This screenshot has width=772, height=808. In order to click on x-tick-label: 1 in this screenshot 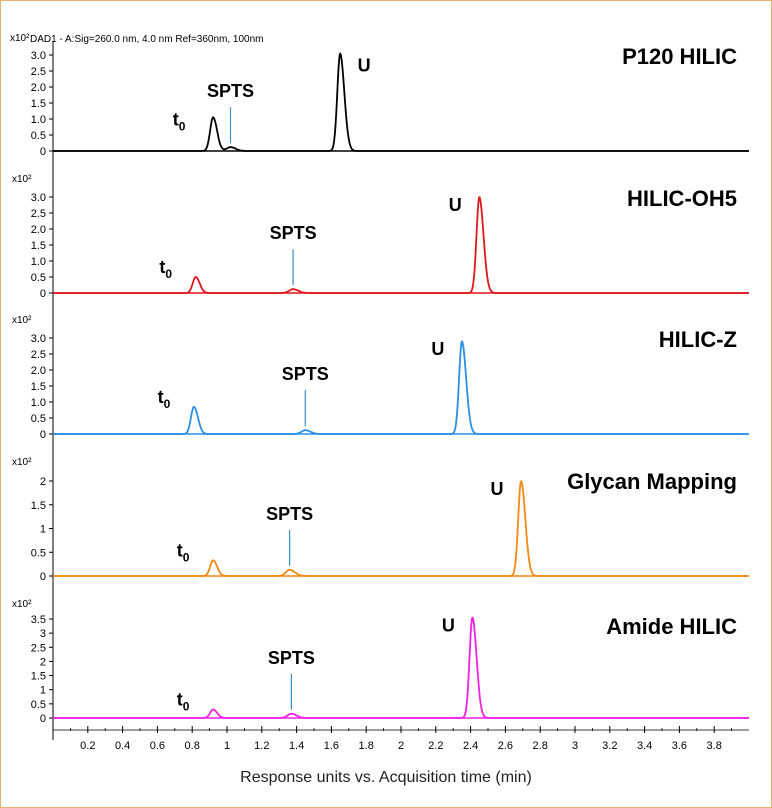, I will do `click(227, 746)`.